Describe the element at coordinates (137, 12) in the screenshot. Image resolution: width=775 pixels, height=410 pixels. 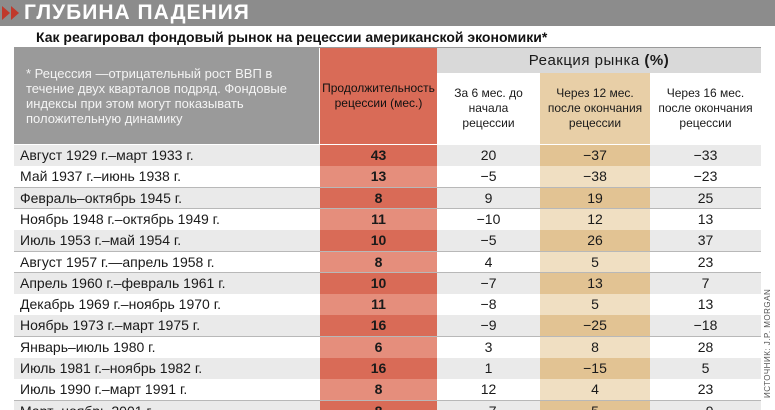
I see `page-title: ГЛУБИНА ПАДЕНИЯ` at that location.